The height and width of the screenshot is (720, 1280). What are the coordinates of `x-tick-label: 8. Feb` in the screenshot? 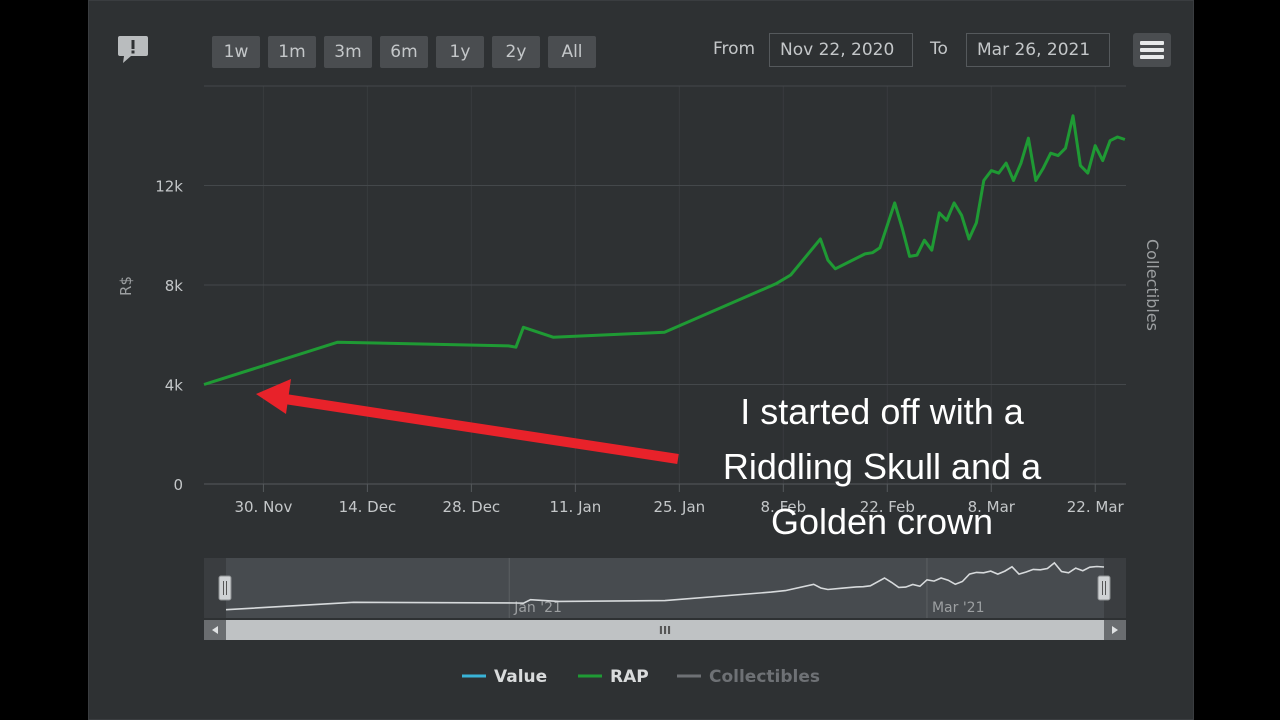 It's located at (783, 507).